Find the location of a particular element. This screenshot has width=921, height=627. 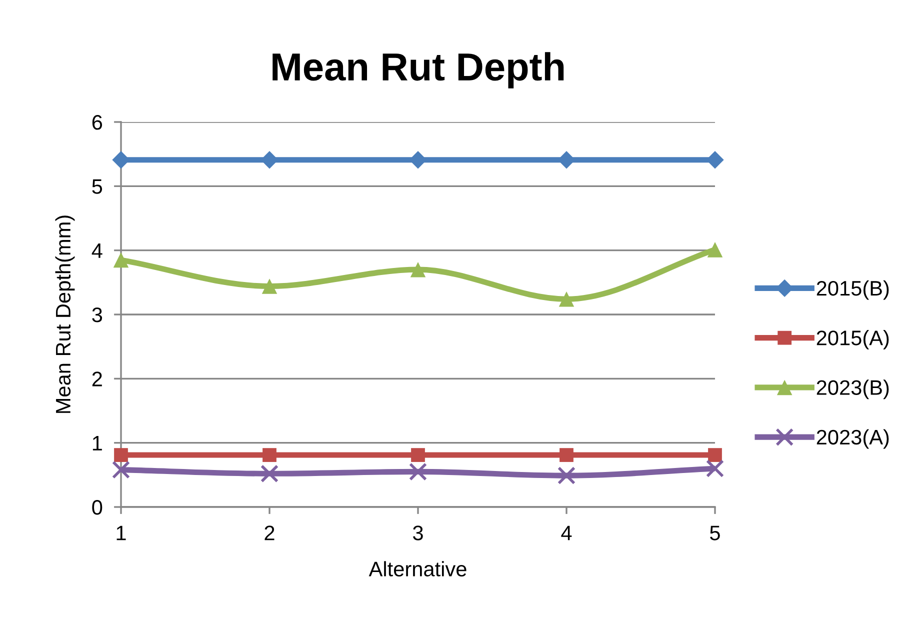

x-tick-label: 3 is located at coordinates (418, 533).